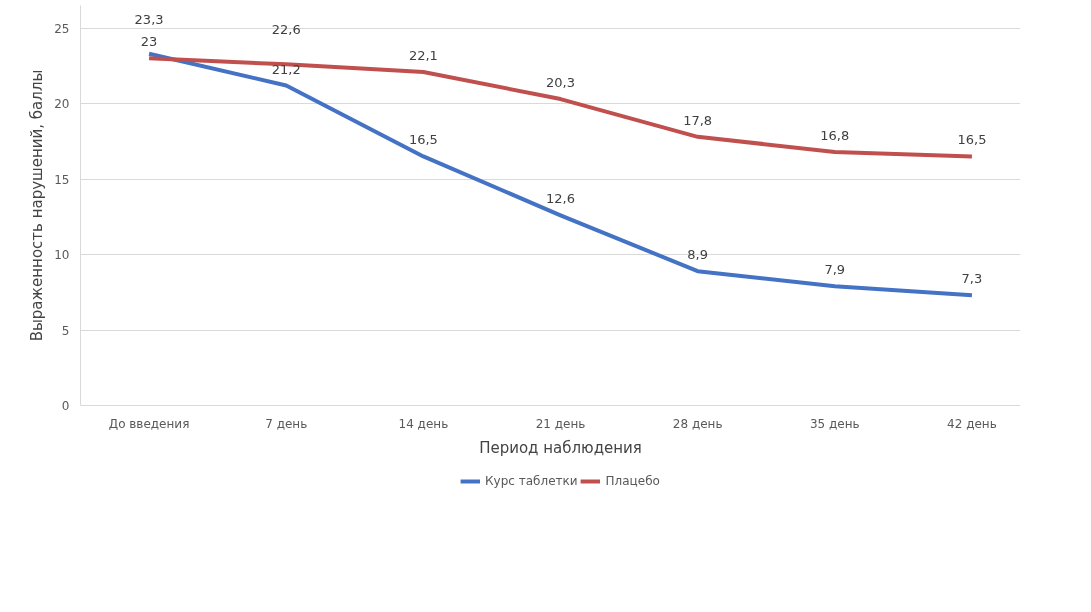 The height and width of the screenshot is (612, 1091). What do you see at coordinates (286, 30) in the screenshot?
I see `data-label: 22,6` at bounding box center [286, 30].